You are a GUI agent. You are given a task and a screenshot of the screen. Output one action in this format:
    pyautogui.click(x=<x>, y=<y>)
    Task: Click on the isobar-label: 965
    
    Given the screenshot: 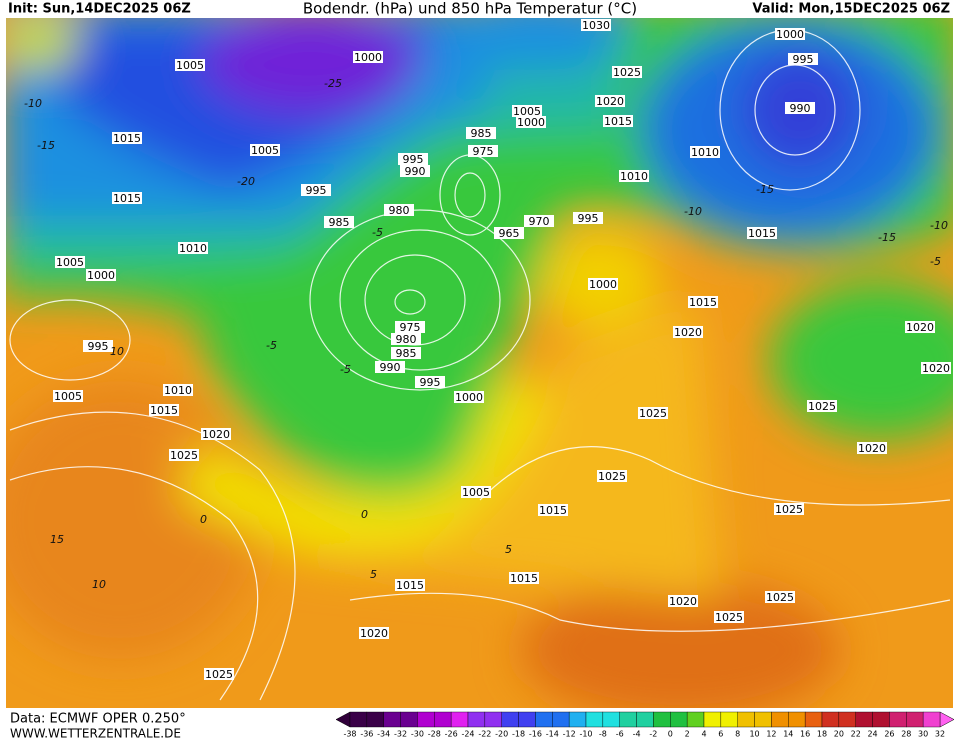 What is the action you would take?
    pyautogui.click(x=509, y=233)
    